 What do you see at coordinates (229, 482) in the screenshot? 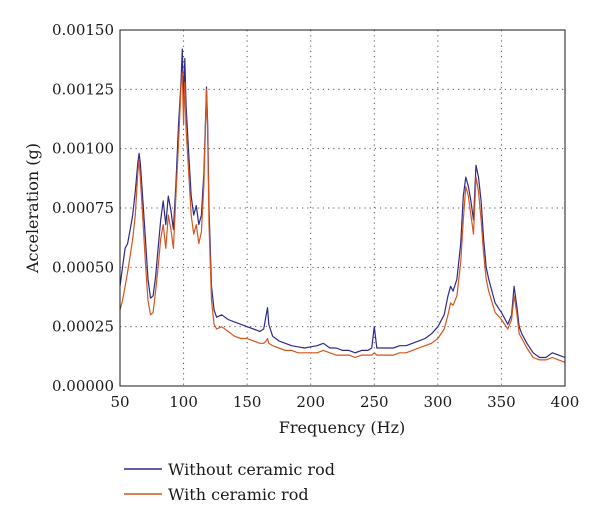
I see `legend: Without ceramic rod With ceramic rod` at bounding box center [229, 482].